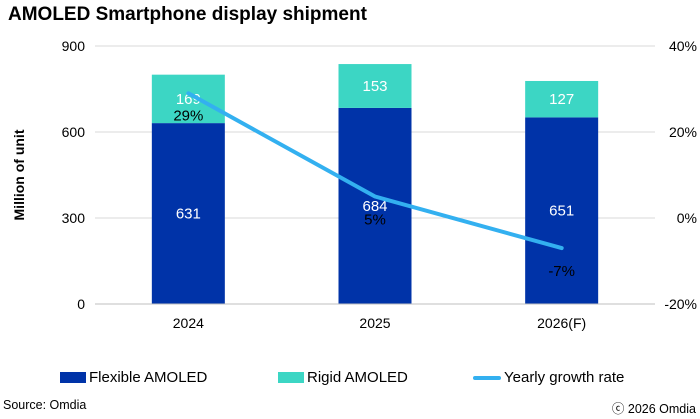 Image resolution: width=700 pixels, height=419 pixels. Describe the element at coordinates (487, 377) in the screenshot. I see `legend-swatch-growth` at that location.